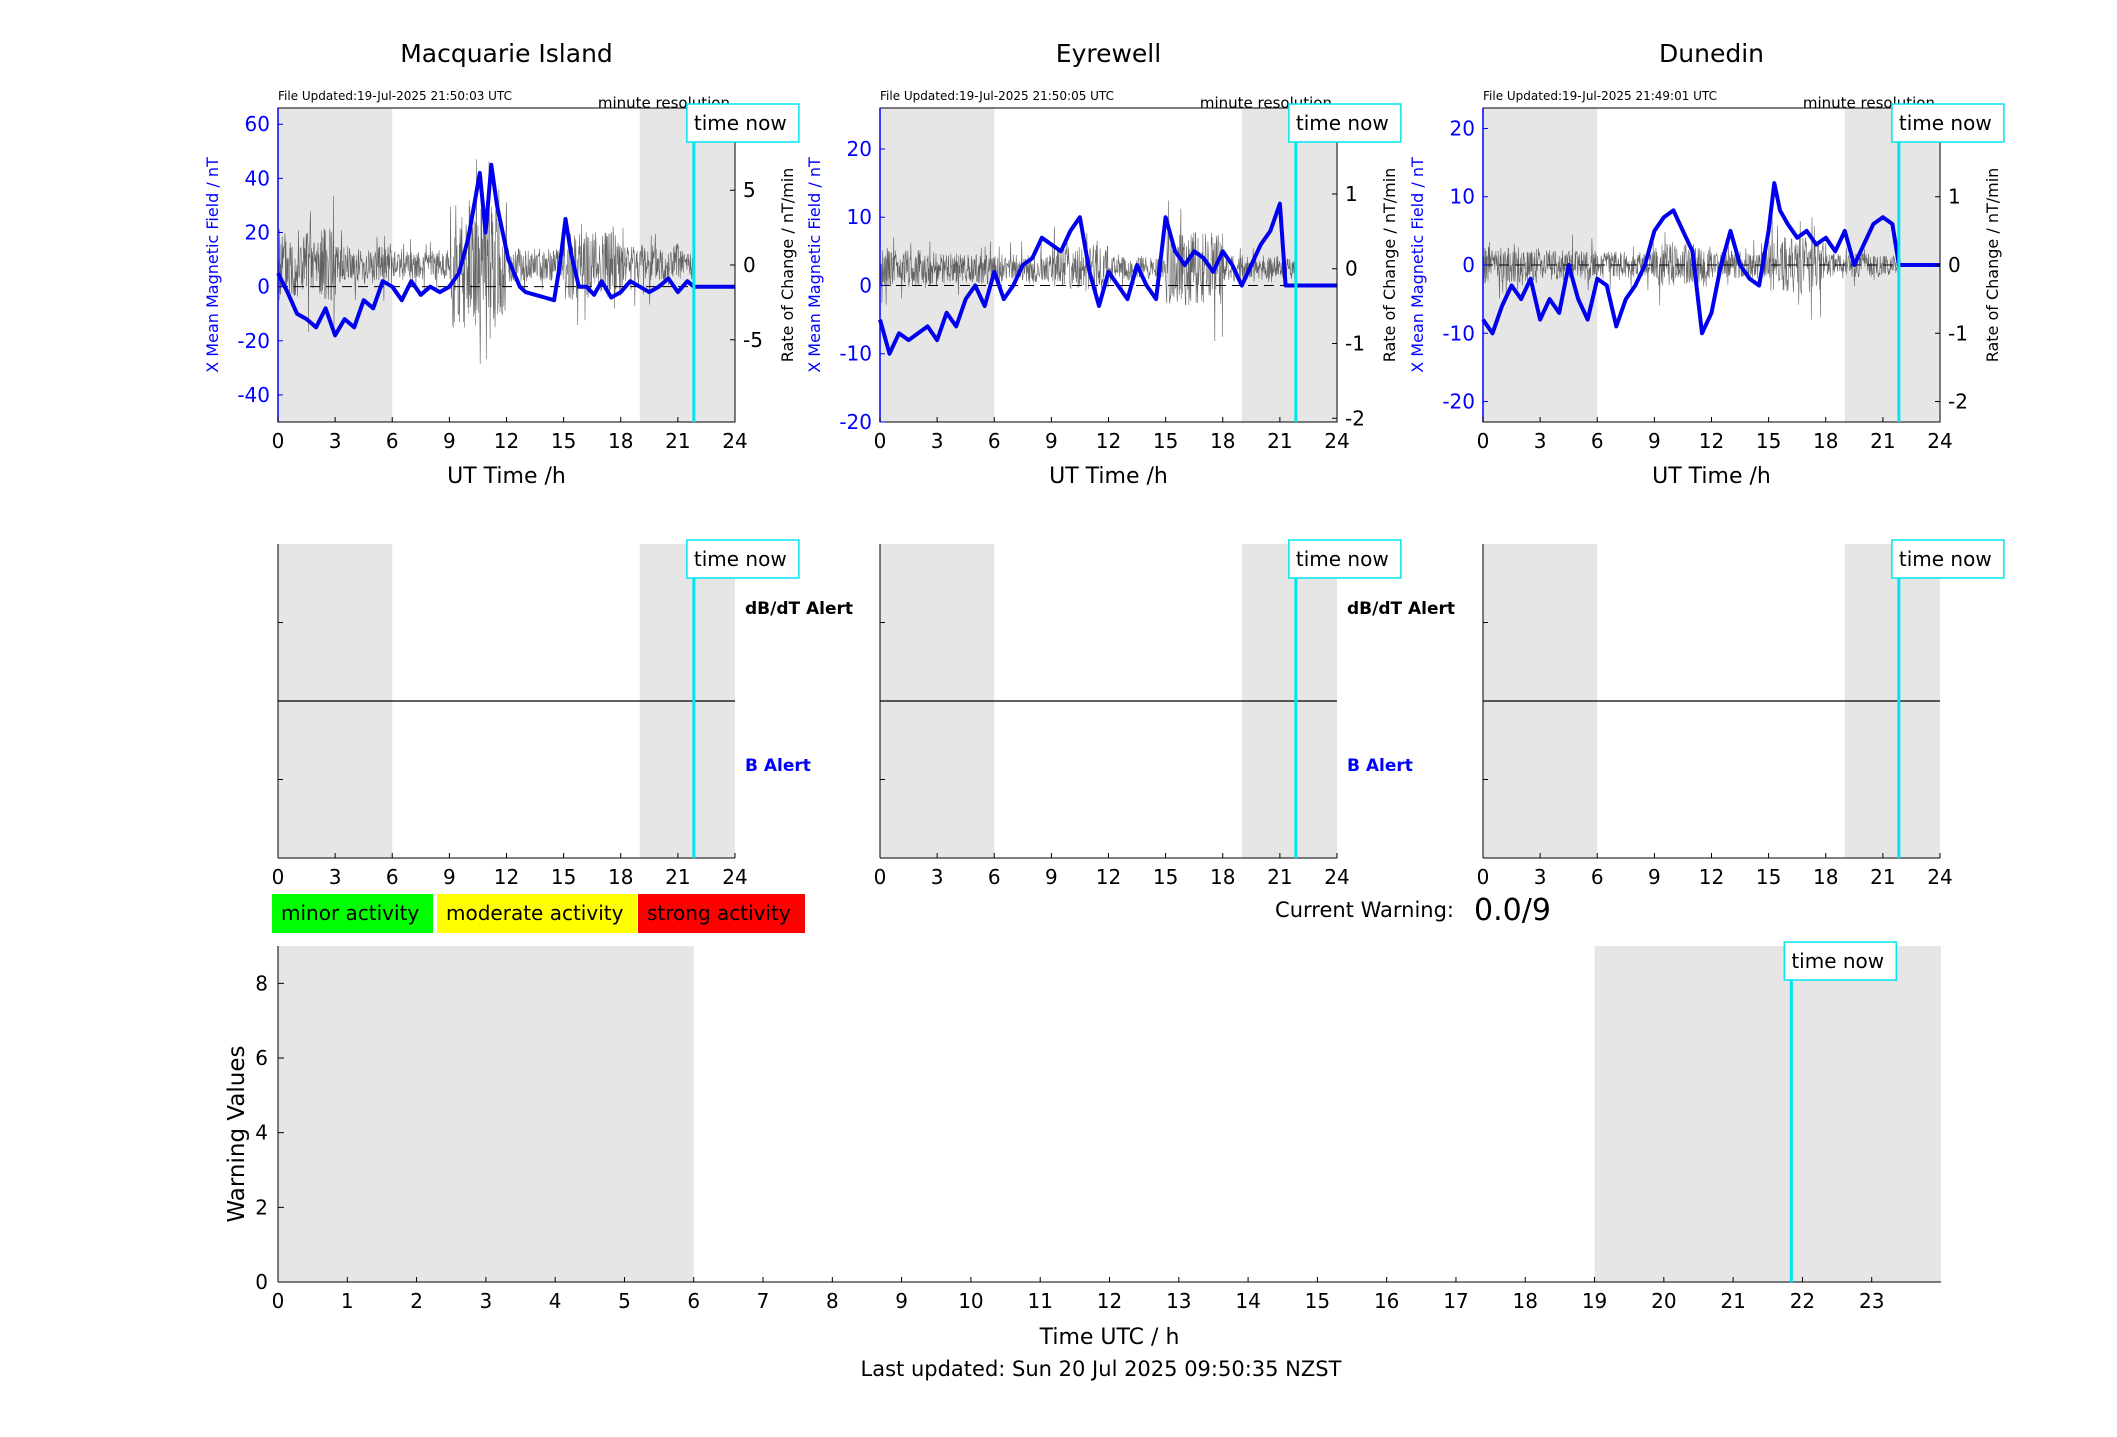 The width and height of the screenshot is (2117, 1437). What do you see at coordinates (1711, 53) in the screenshot?
I see `station-title: Dunedin` at bounding box center [1711, 53].